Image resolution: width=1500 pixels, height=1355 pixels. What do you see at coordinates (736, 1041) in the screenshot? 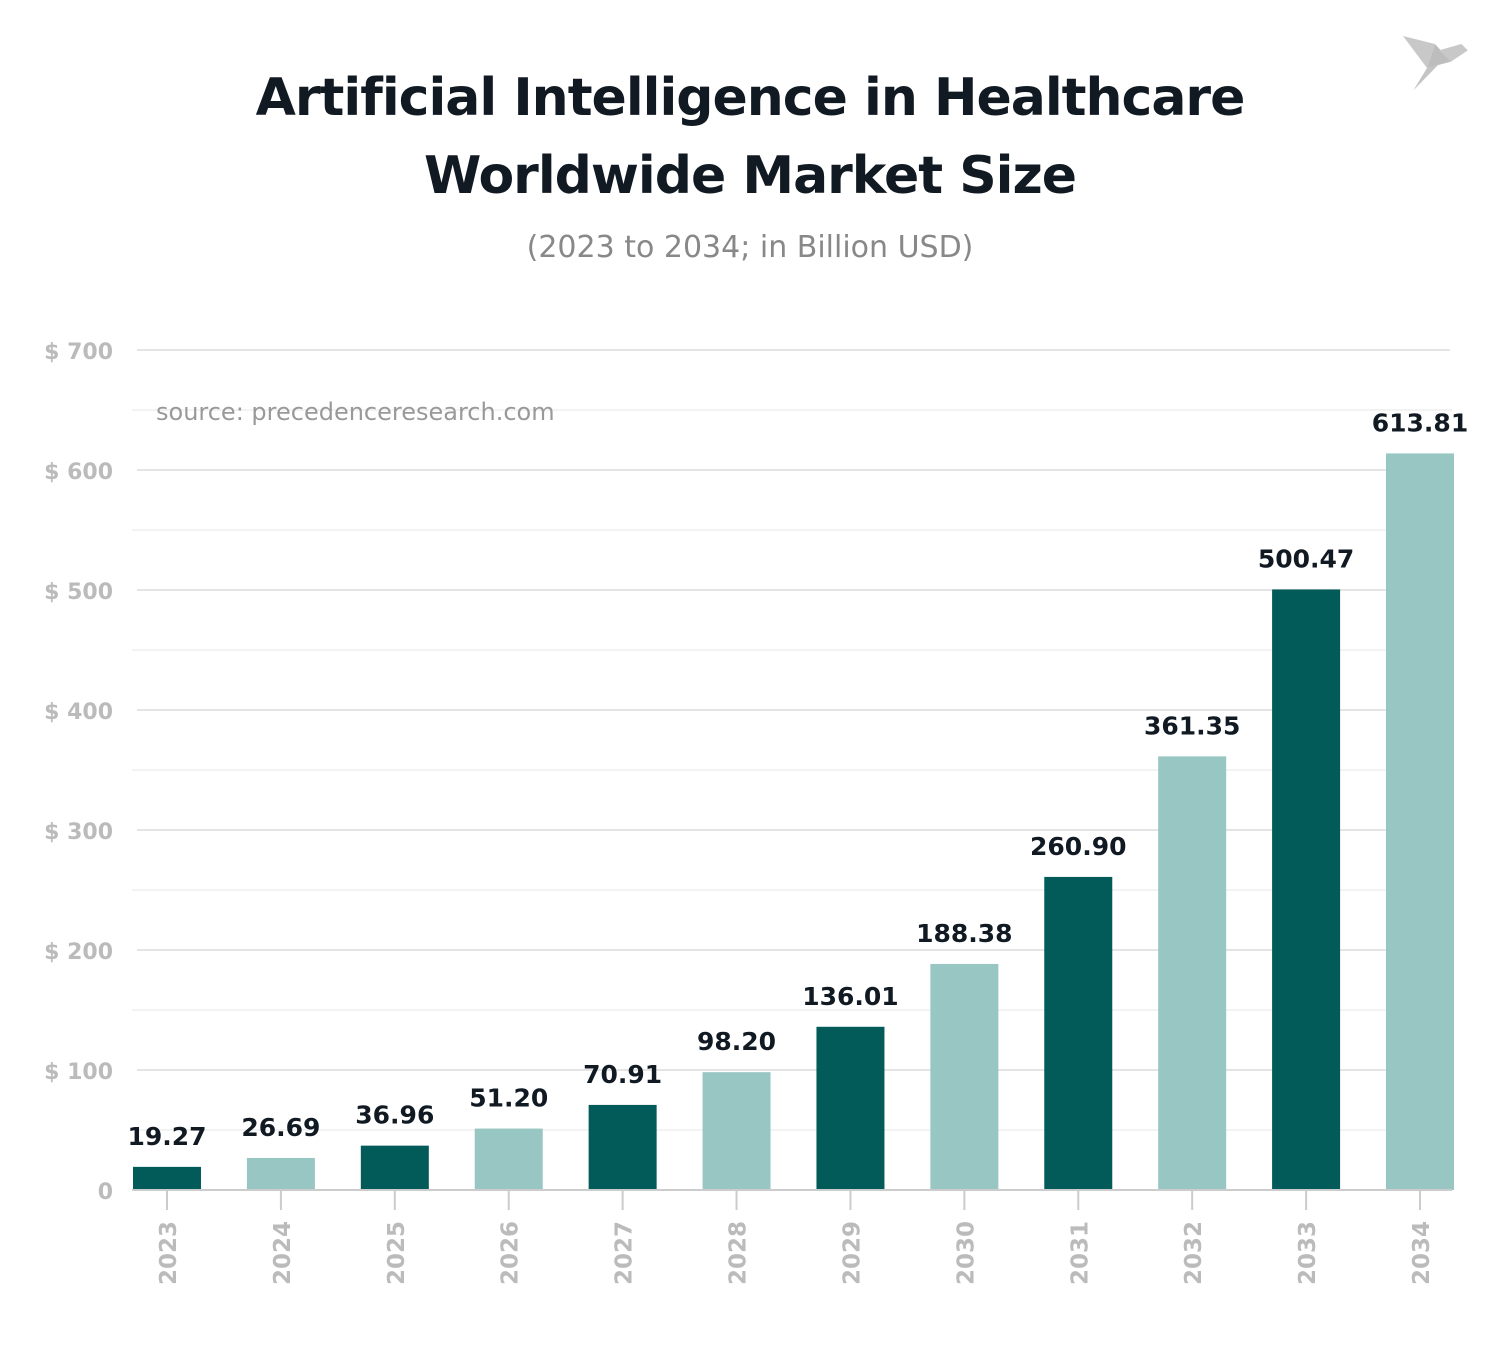
I see `data-label: 98.20` at bounding box center [736, 1041].